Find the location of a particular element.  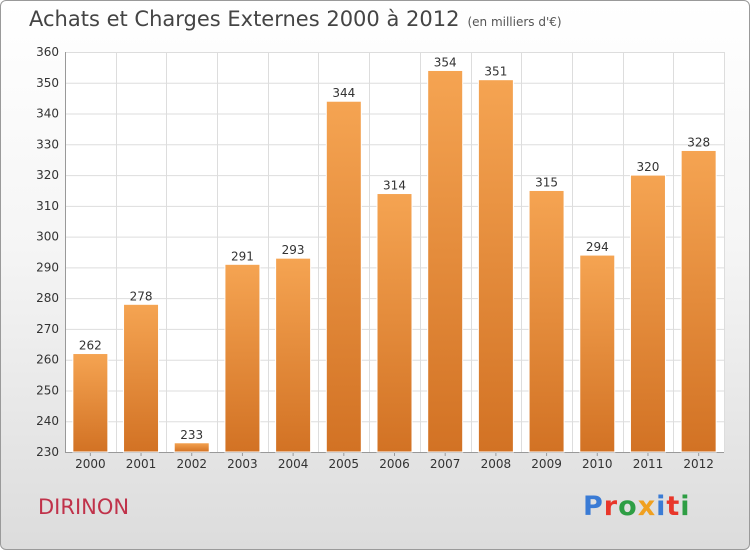

x-tick-label: 2008 is located at coordinates (496, 464).